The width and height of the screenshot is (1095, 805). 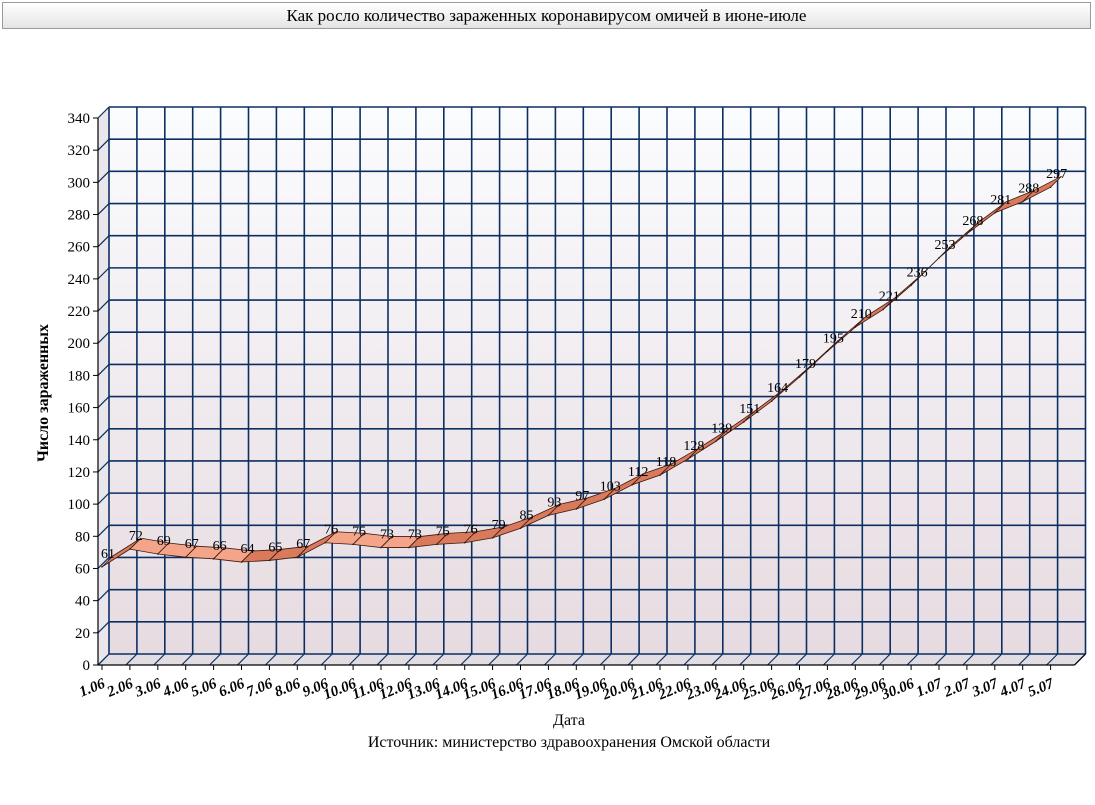 What do you see at coordinates (957, 688) in the screenshot?
I see `x-tick-label: 2.07` at bounding box center [957, 688].